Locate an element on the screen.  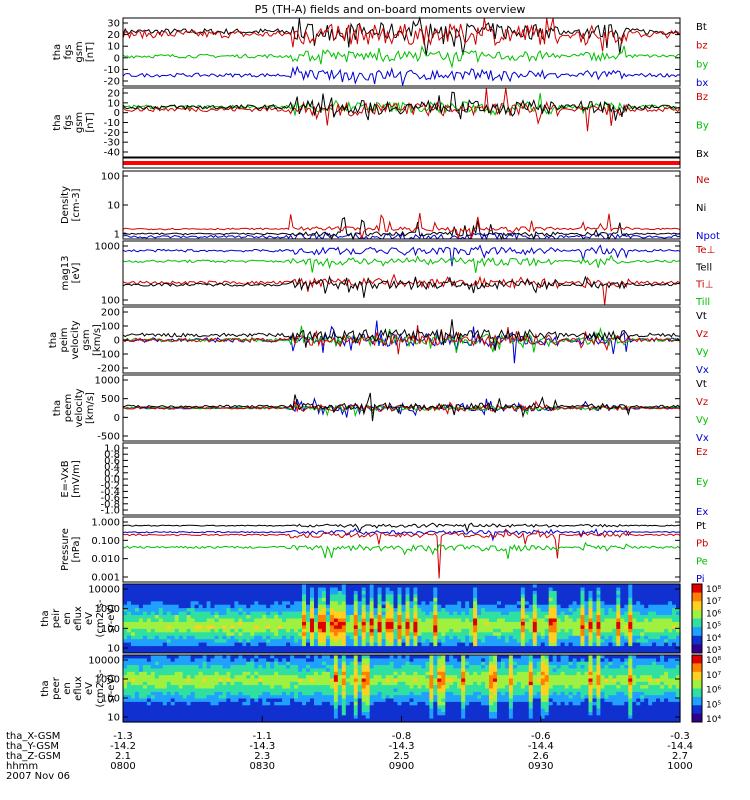
y-tick-label: 100 is located at coordinates (110, 327).